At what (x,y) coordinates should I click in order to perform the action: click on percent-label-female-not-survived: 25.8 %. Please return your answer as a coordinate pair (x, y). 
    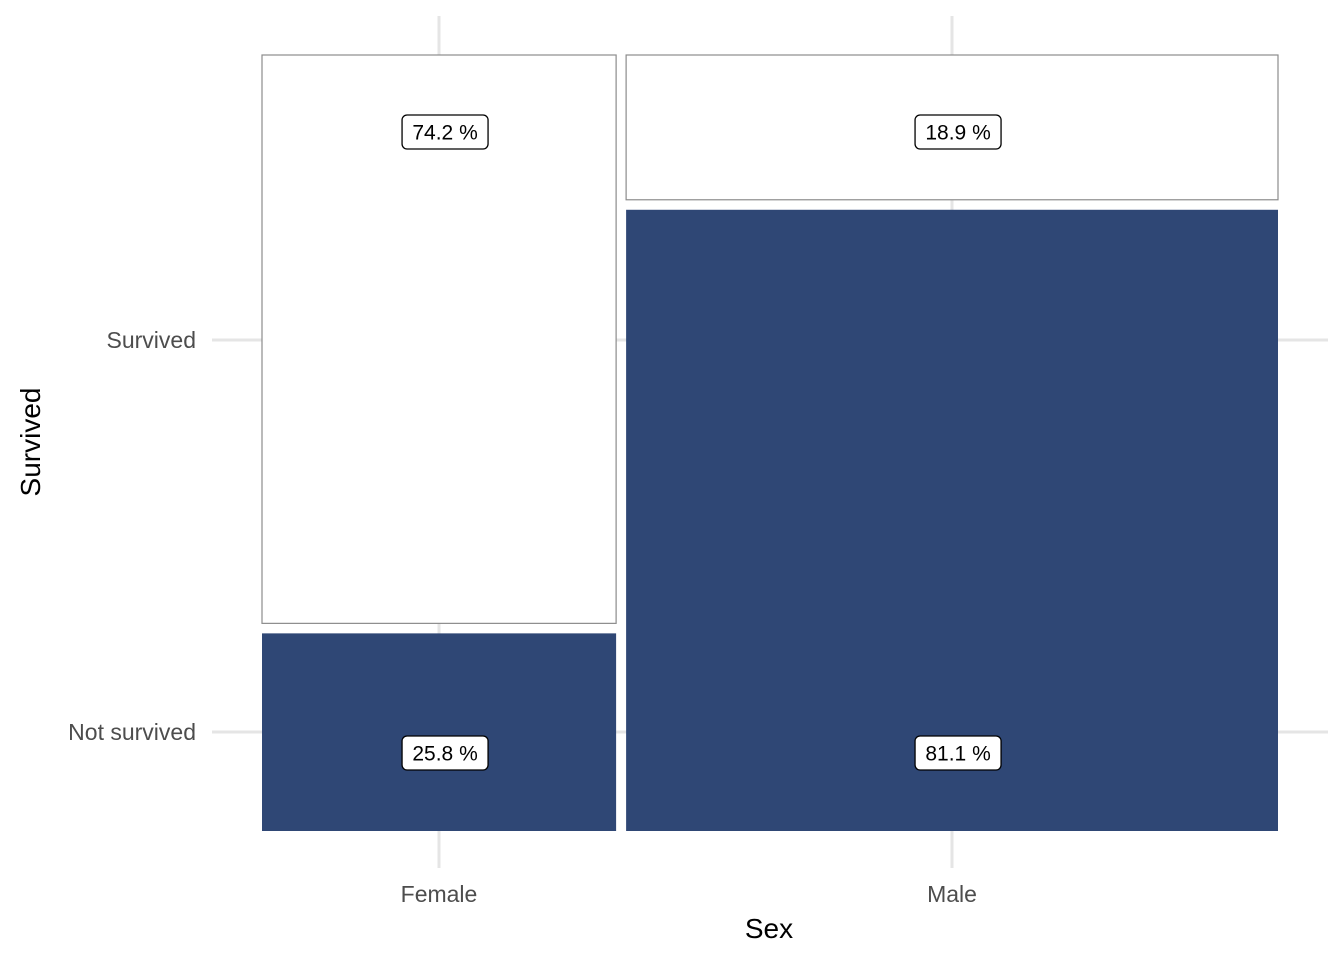
    Looking at the image, I should click on (445, 753).